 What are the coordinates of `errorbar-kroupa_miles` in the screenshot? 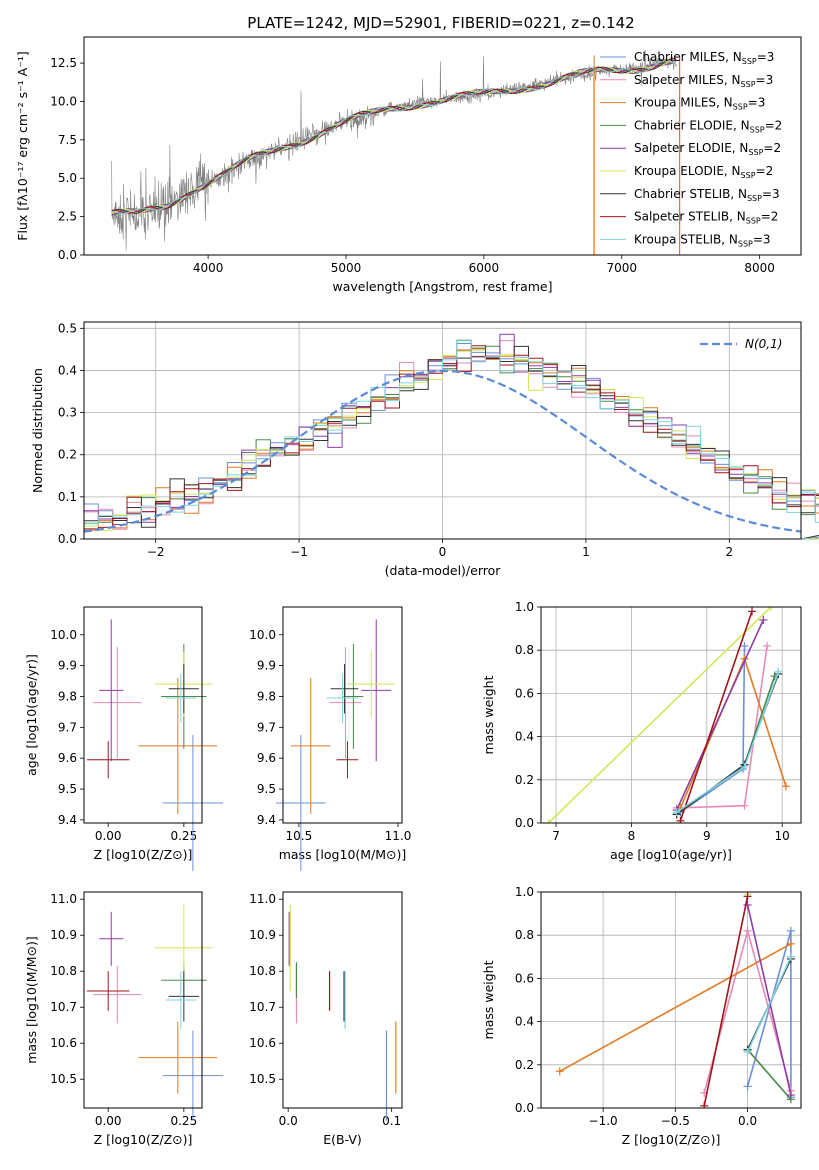 It's located at (178, 1057).